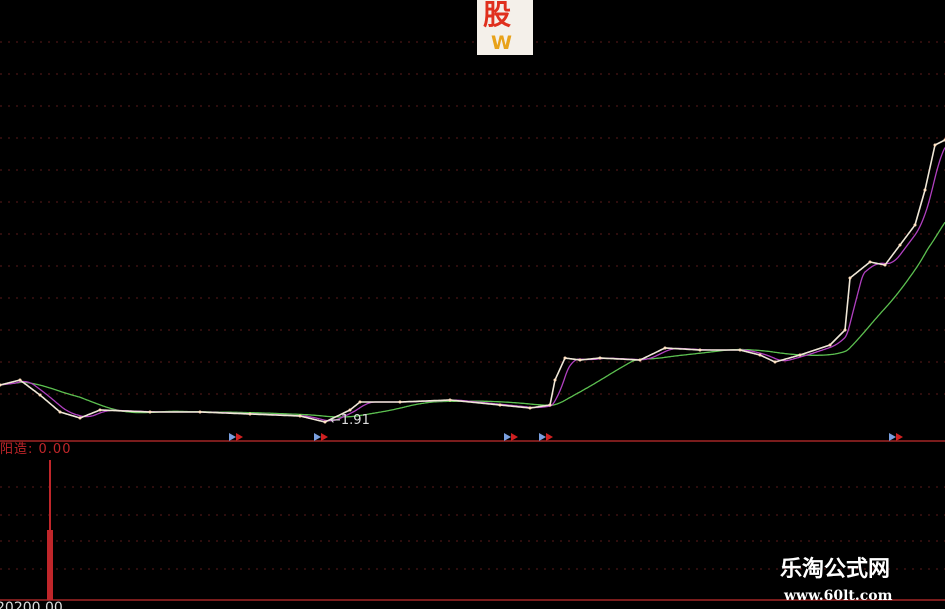  What do you see at coordinates (838, 596) in the screenshot?
I see `watermark-url: www.60lt.com` at bounding box center [838, 596].